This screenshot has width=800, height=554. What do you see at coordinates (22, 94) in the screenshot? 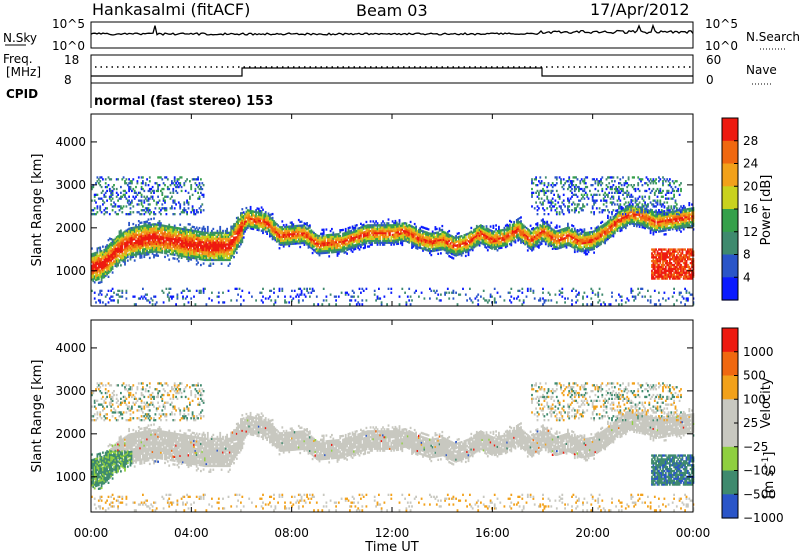
I see `cpid-label: CPID` at bounding box center [22, 94].